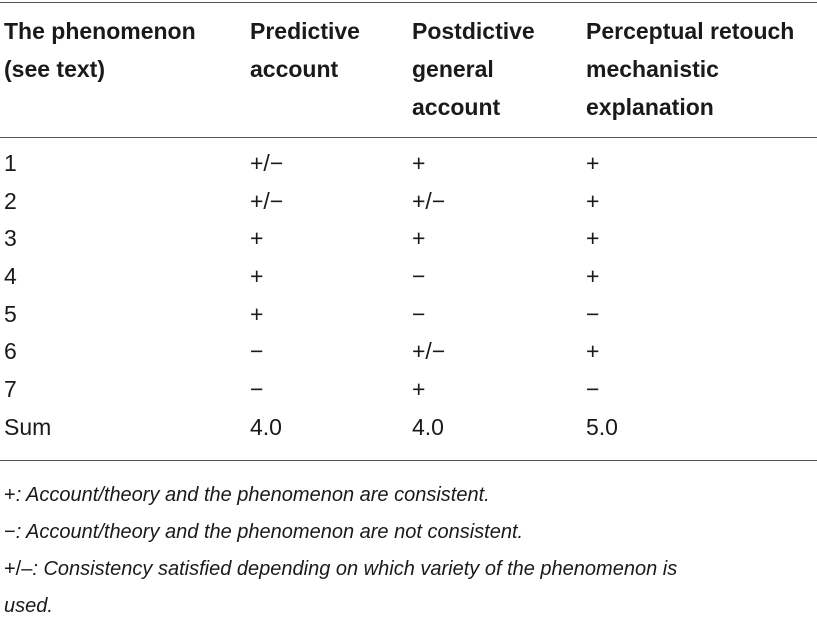 The width and height of the screenshot is (817, 625). Describe the element at coordinates (10, 351) in the screenshot. I see `table-cell: 6` at that location.